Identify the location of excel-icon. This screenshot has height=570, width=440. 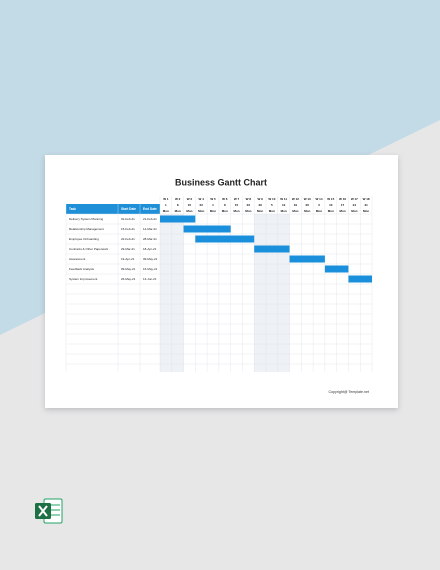
(49, 511).